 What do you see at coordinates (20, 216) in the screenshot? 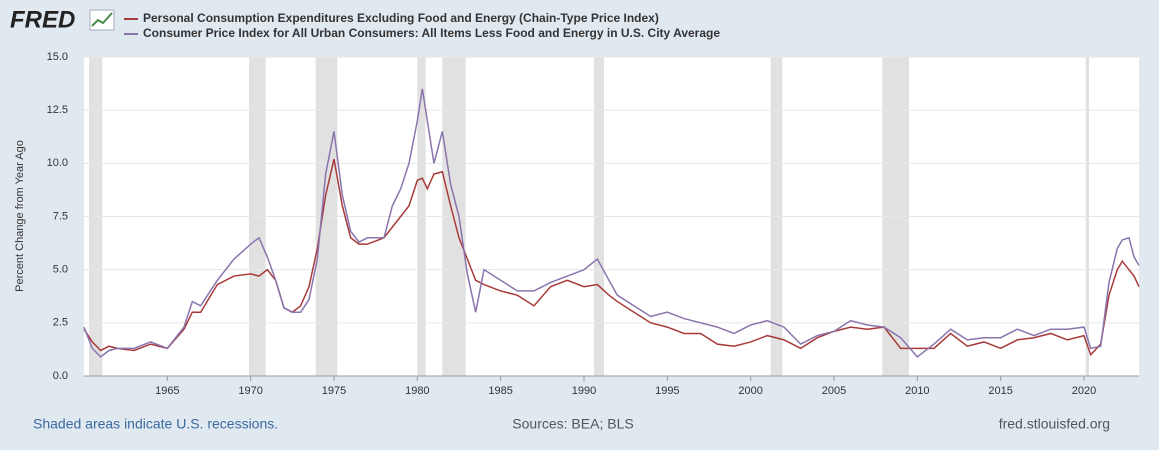
I see `y-axis-label: Percent Change from Year Ago` at bounding box center [20, 216].